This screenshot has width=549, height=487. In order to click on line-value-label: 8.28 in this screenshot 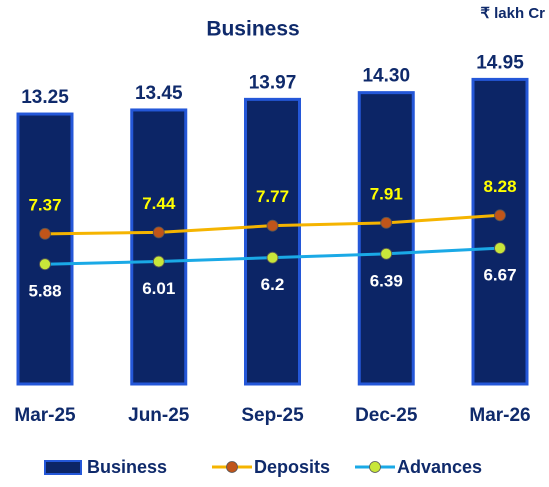, I will do `click(499, 186)`.